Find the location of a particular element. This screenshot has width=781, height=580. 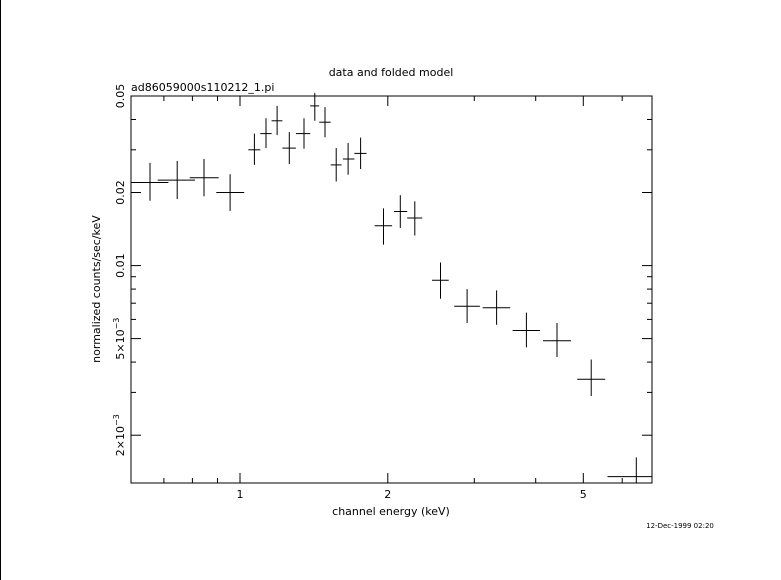

plot-timestamp: 12-Dec-1999 02:20 is located at coordinates (680, 526).